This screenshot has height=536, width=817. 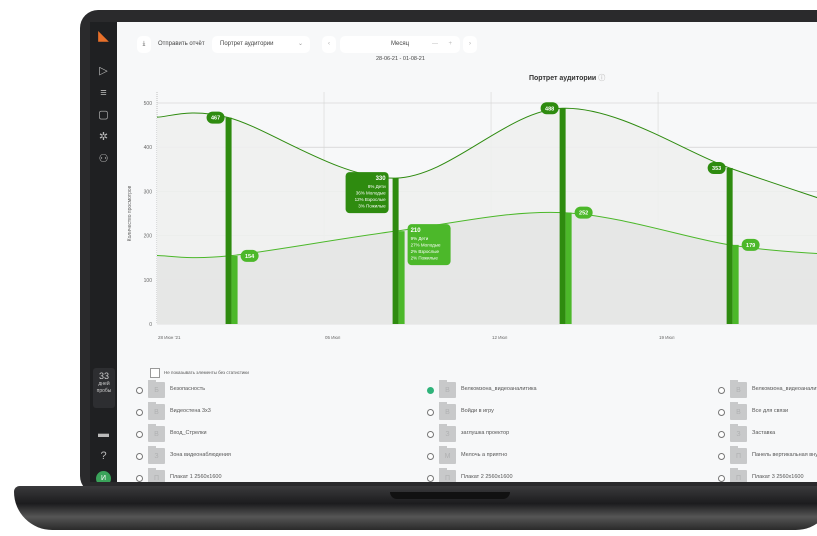 I want to click on list-item: В Вход_Стрелки, so click(x=276, y=434).